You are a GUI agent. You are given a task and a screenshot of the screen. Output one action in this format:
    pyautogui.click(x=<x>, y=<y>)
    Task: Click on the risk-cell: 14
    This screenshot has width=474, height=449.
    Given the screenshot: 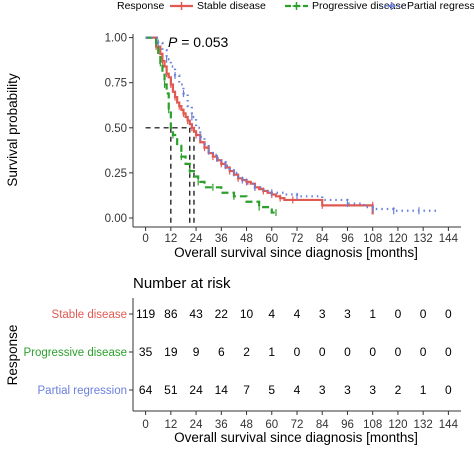 What is the action you would take?
    pyautogui.click(x=222, y=390)
    